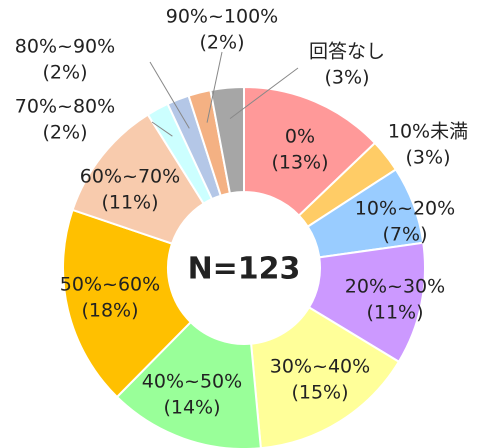 This screenshot has height=448, width=479. I want to click on center-label: N=123, so click(244, 269).